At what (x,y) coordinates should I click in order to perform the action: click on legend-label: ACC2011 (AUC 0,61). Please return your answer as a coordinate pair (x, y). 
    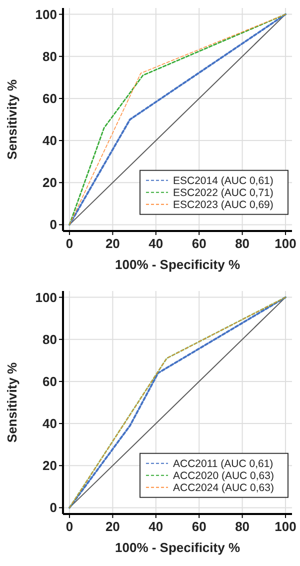
    Looking at the image, I should click on (223, 464).